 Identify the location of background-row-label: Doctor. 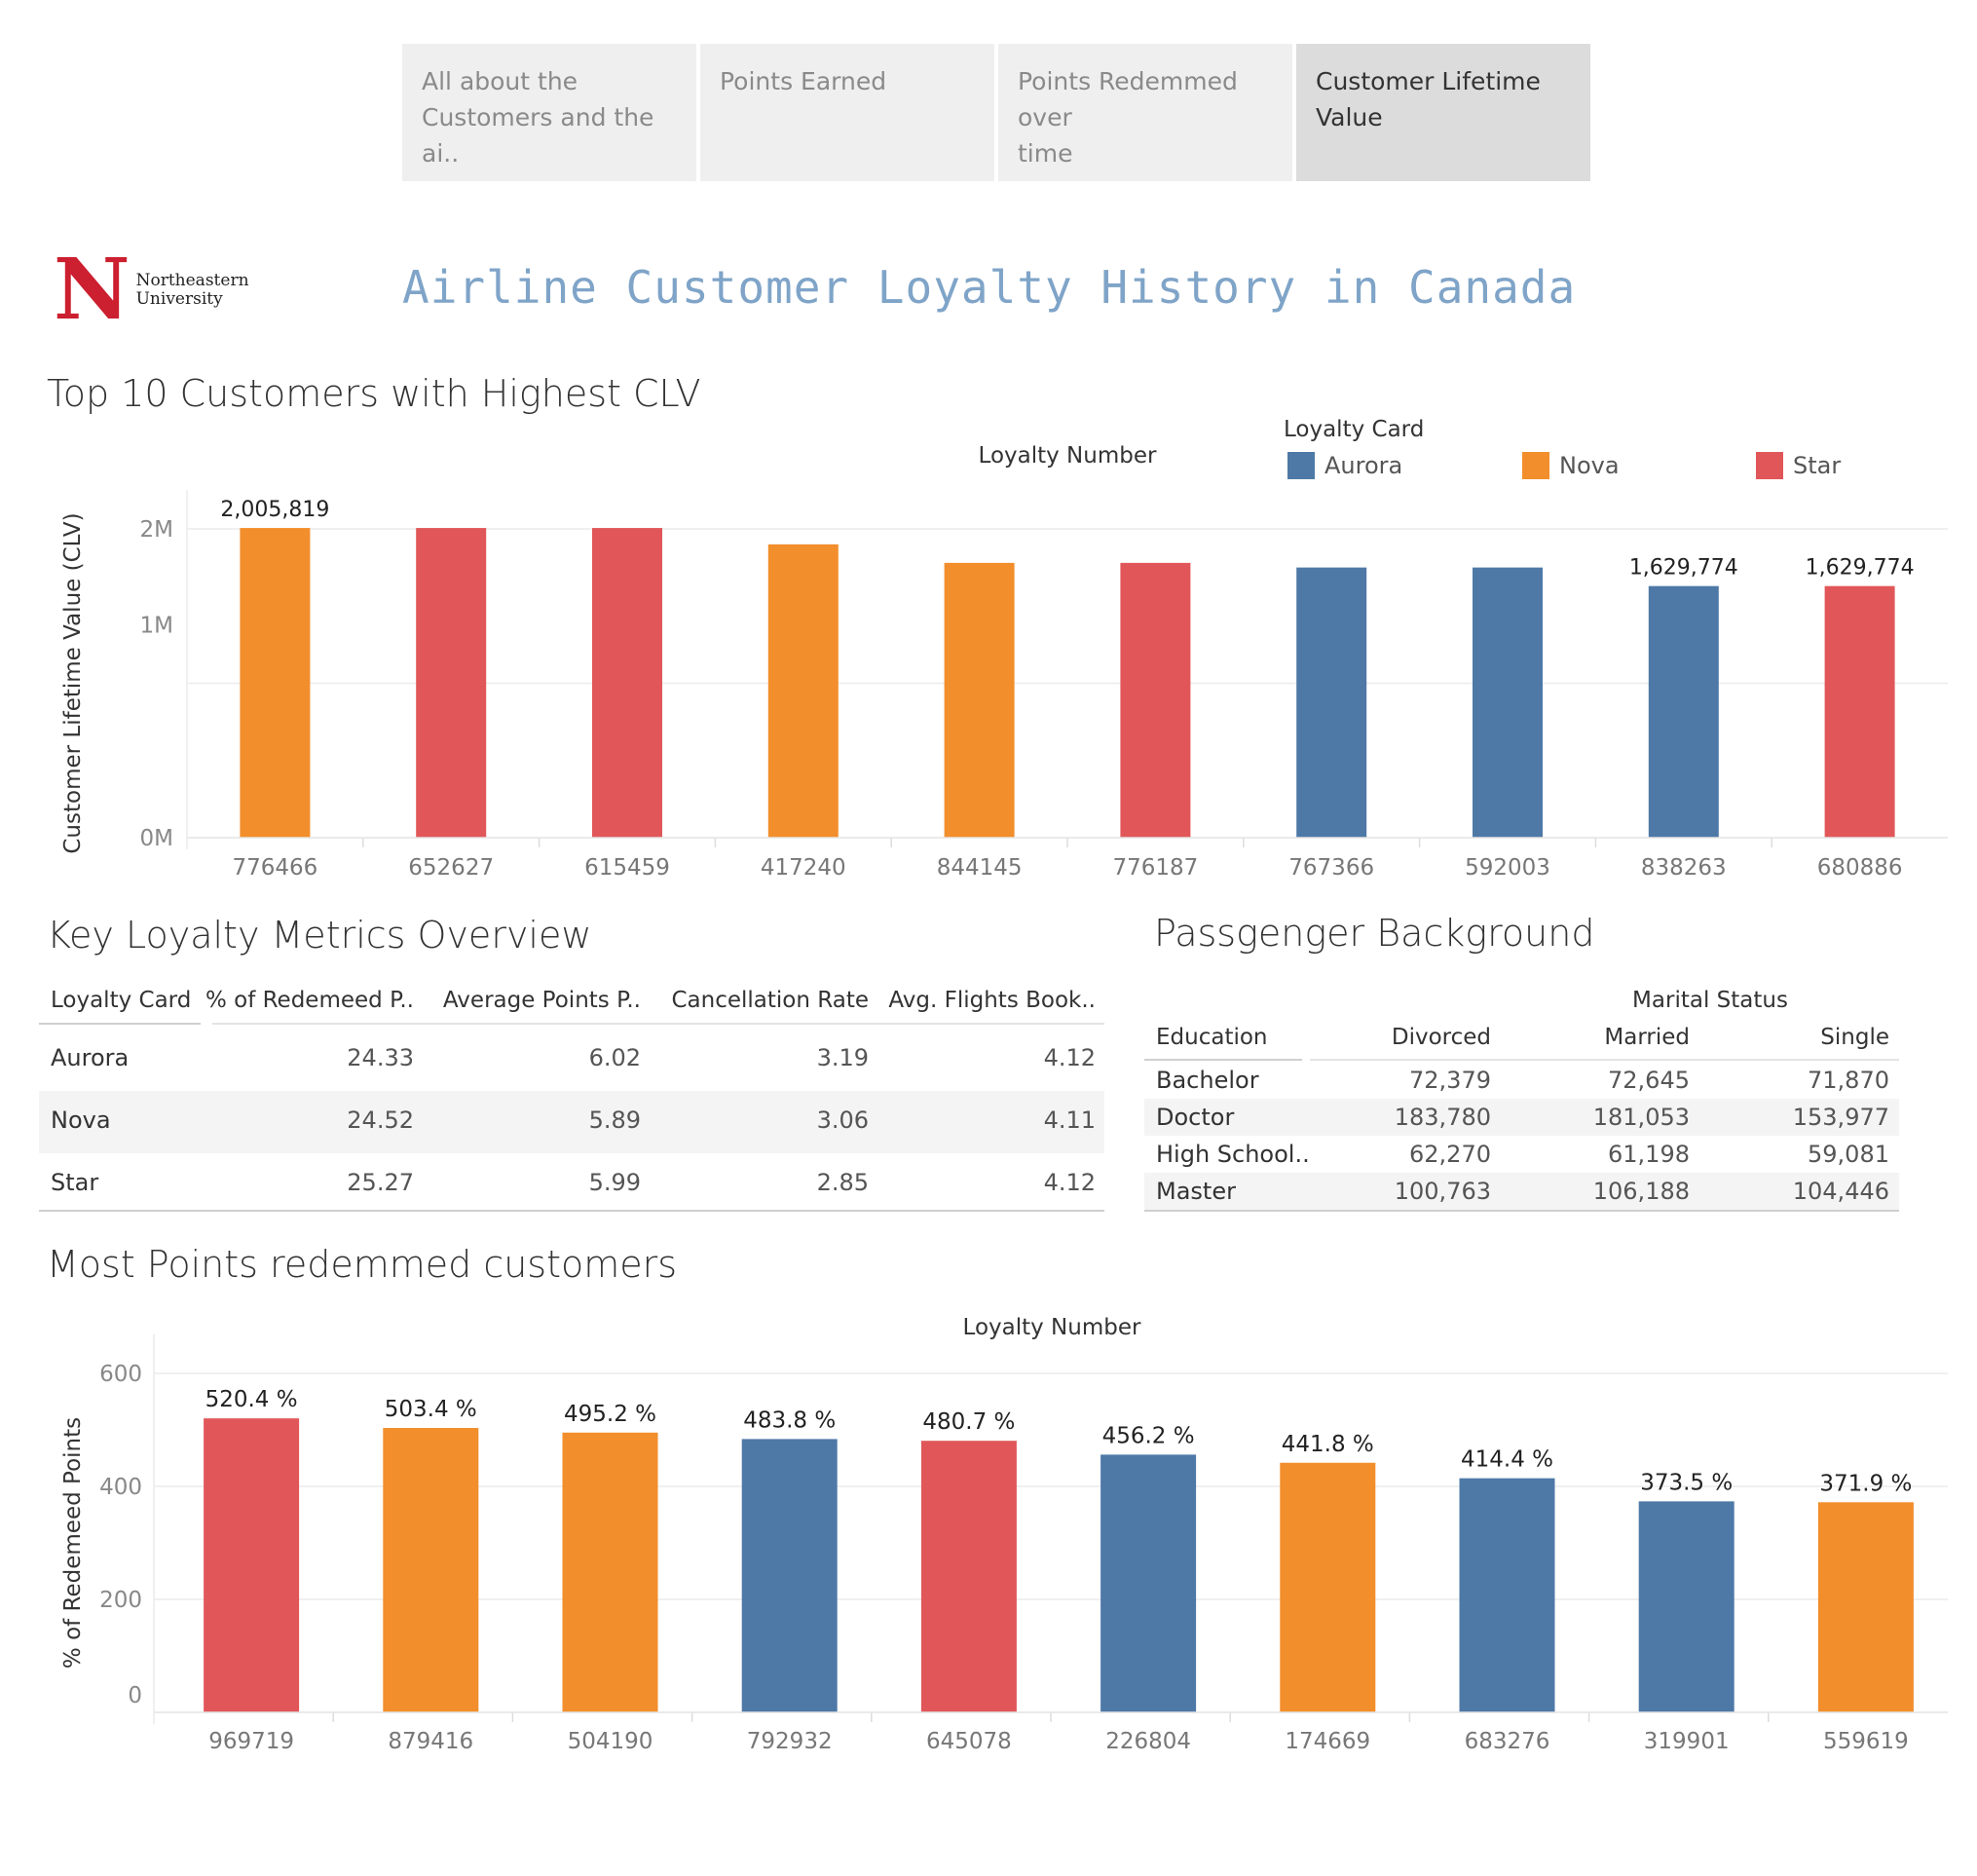
(1196, 1117).